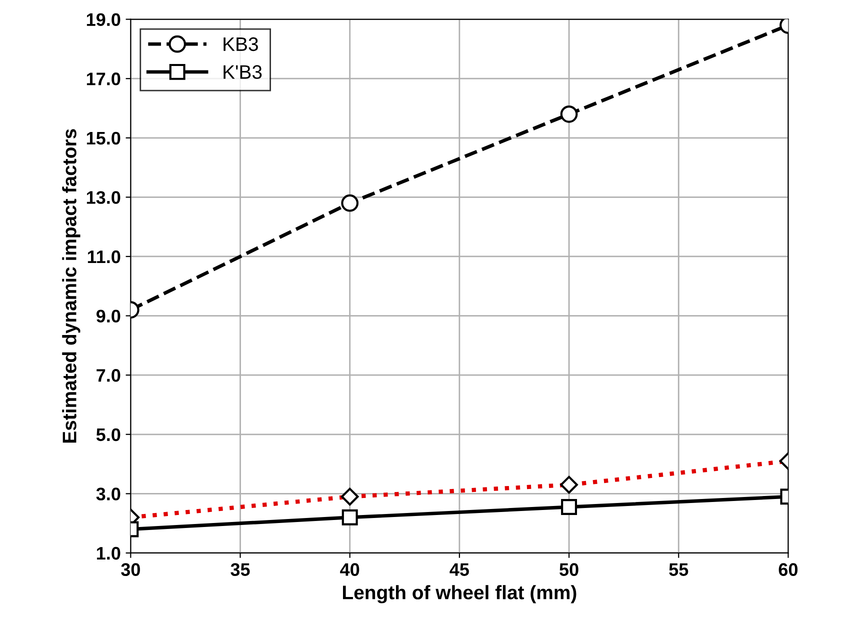  What do you see at coordinates (108, 435) in the screenshot?
I see `y-tick-label: 5.0` at bounding box center [108, 435].